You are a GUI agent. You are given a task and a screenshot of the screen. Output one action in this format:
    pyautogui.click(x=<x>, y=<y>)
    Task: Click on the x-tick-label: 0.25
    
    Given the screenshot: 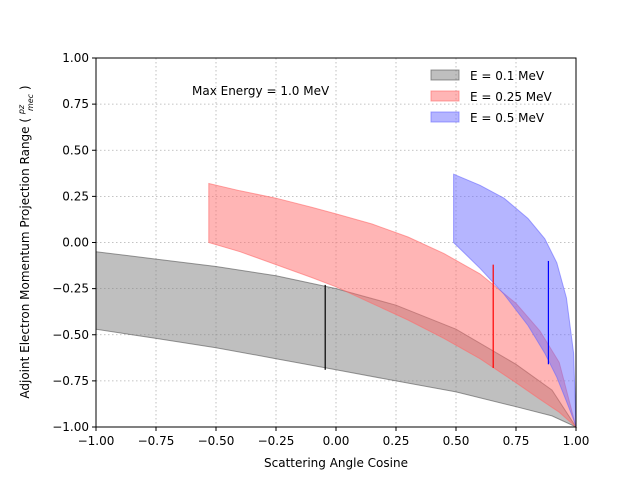 What is the action you would take?
    pyautogui.click(x=396, y=441)
    